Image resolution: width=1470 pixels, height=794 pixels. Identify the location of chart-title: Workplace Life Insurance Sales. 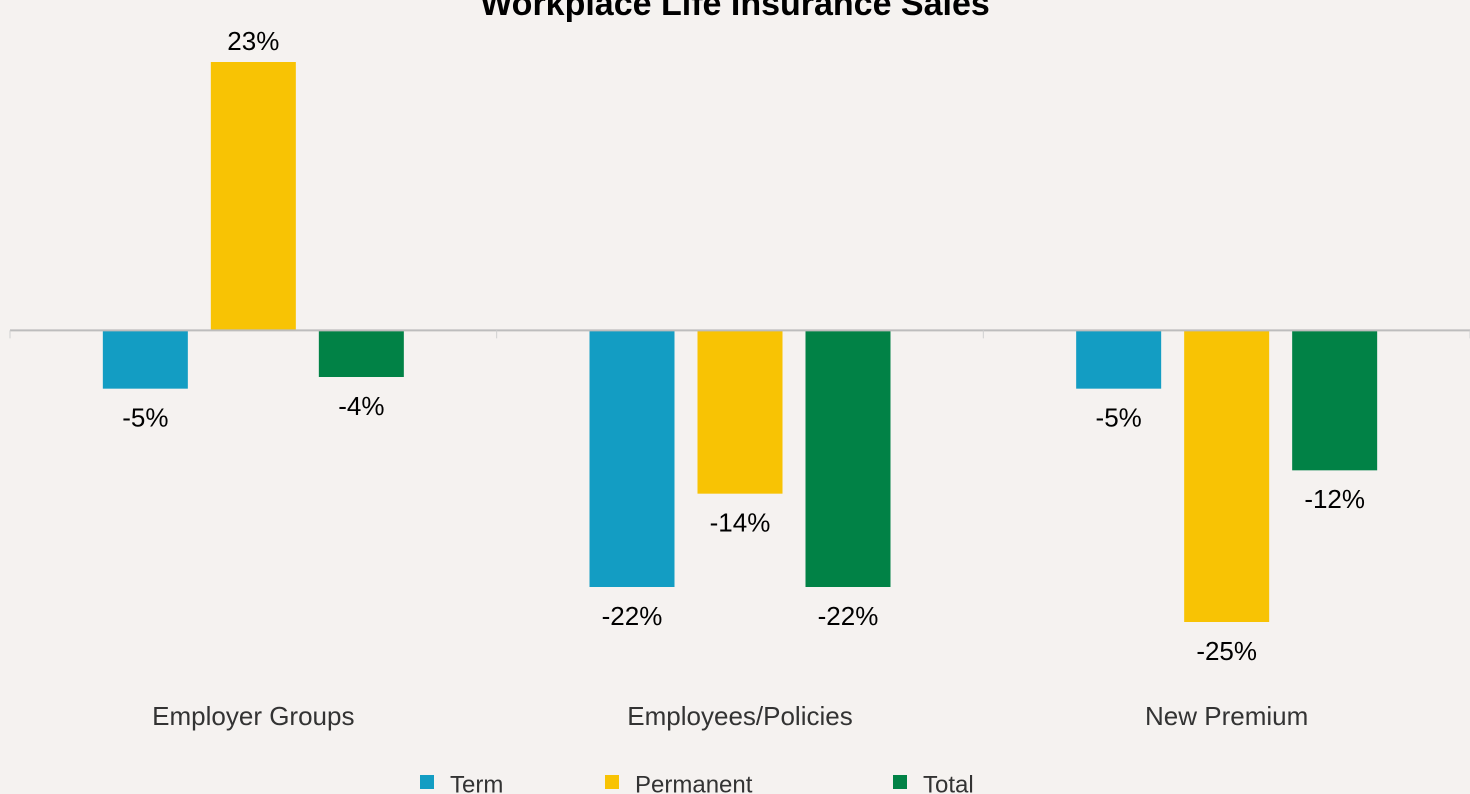
(735, 11).